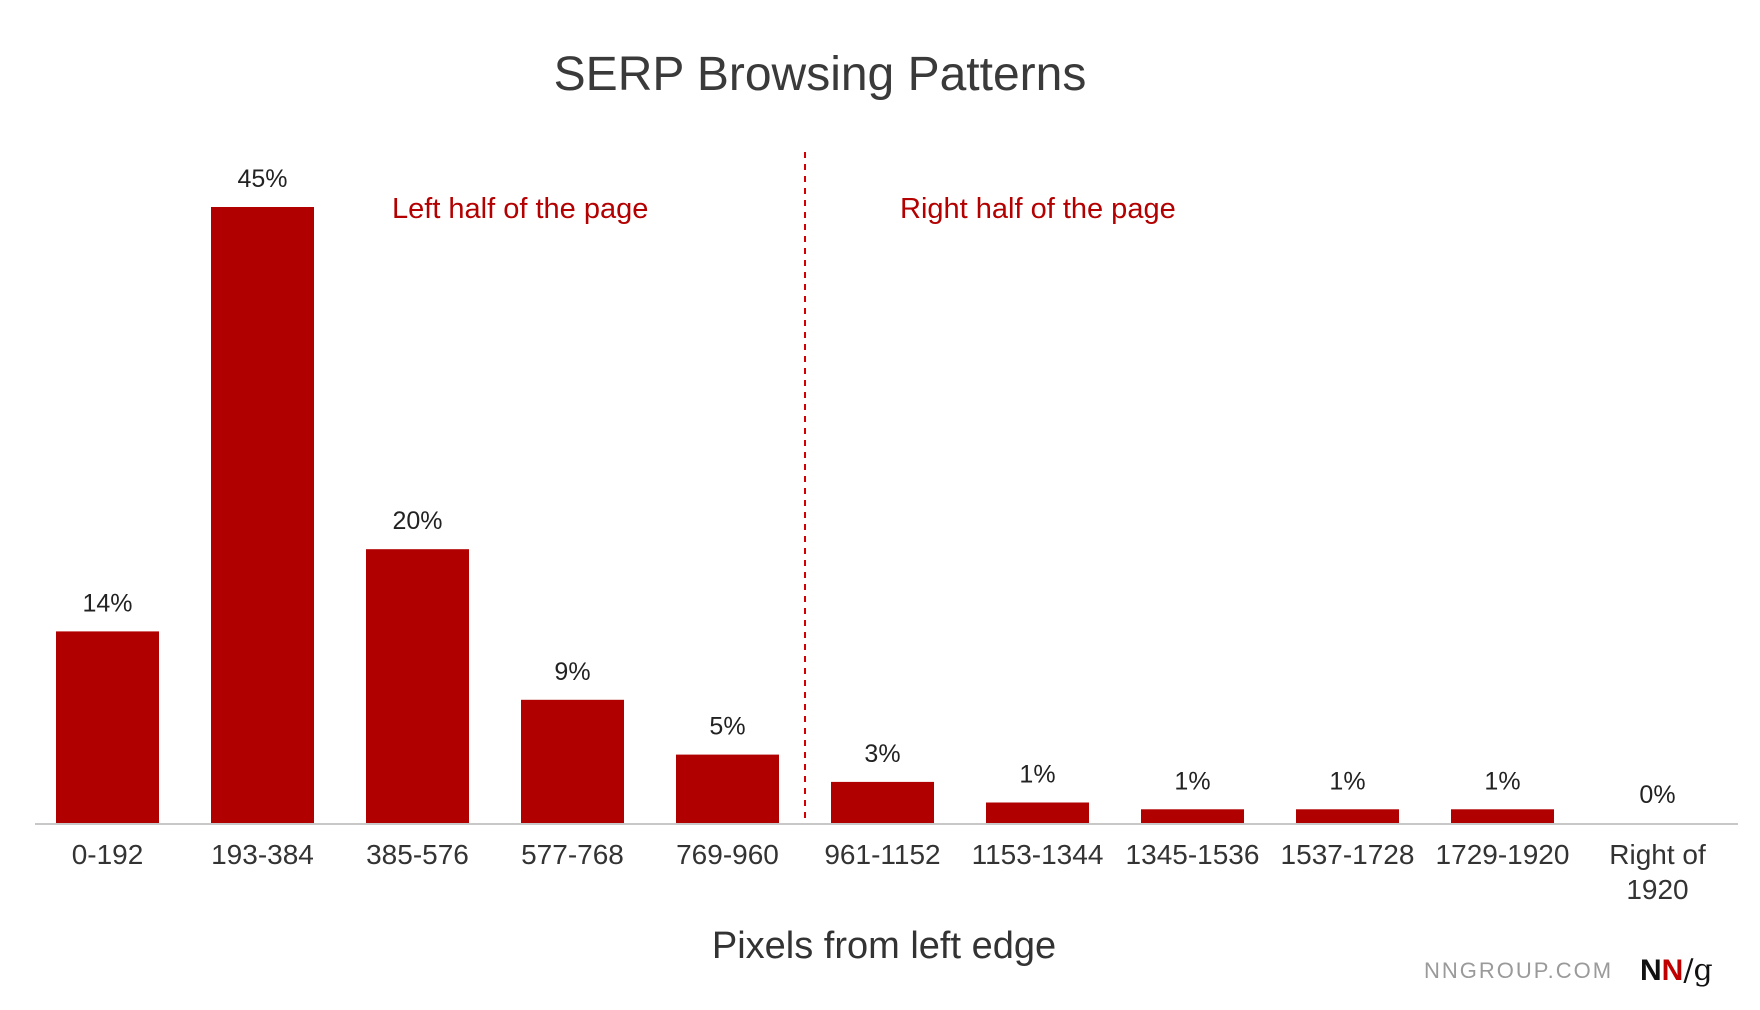 This screenshot has width=1760, height=1010. What do you see at coordinates (884, 946) in the screenshot?
I see `x-axis-title: Pixels from left edge` at bounding box center [884, 946].